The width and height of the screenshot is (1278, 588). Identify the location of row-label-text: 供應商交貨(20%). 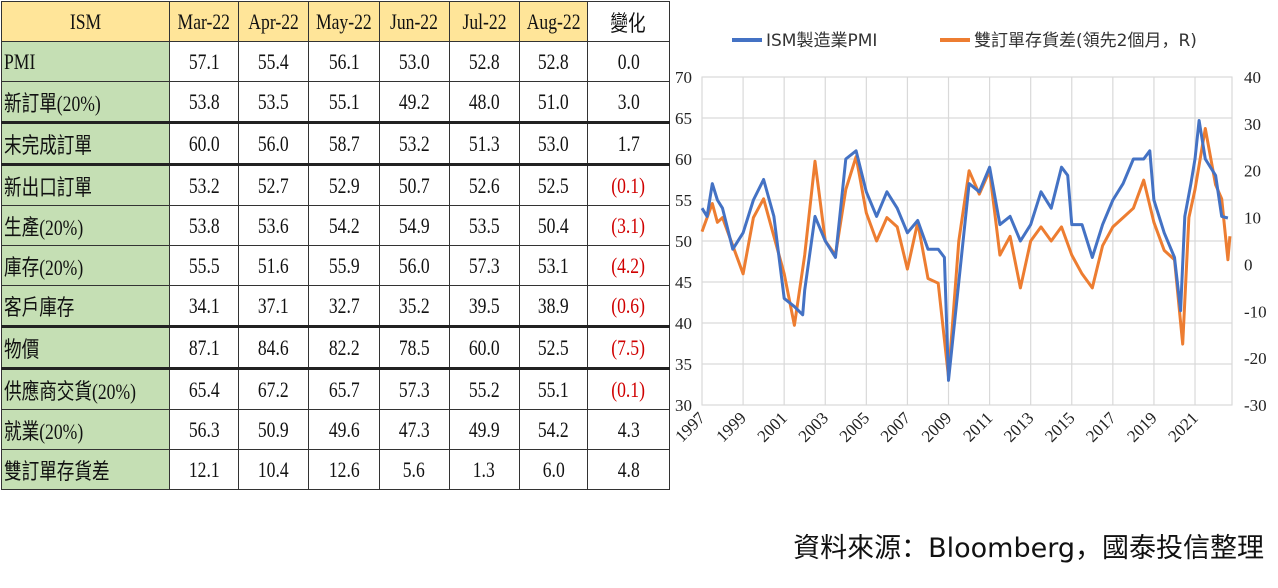
(70, 391).